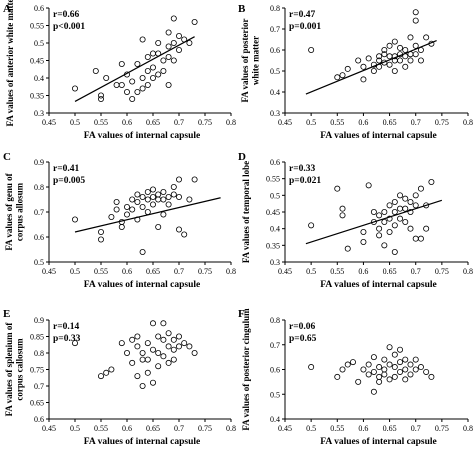  Describe the element at coordinates (179, 271) in the screenshot. I see `x-tick-label: 0.7` at that location.